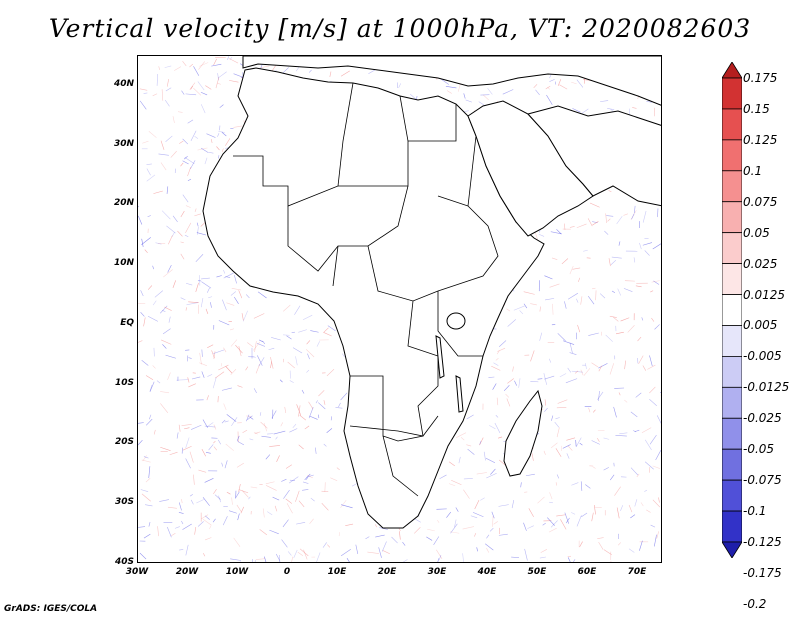 This screenshot has height=618, width=800. Describe the element at coordinates (450, 362) in the screenshot. I see `lakes` at that location.